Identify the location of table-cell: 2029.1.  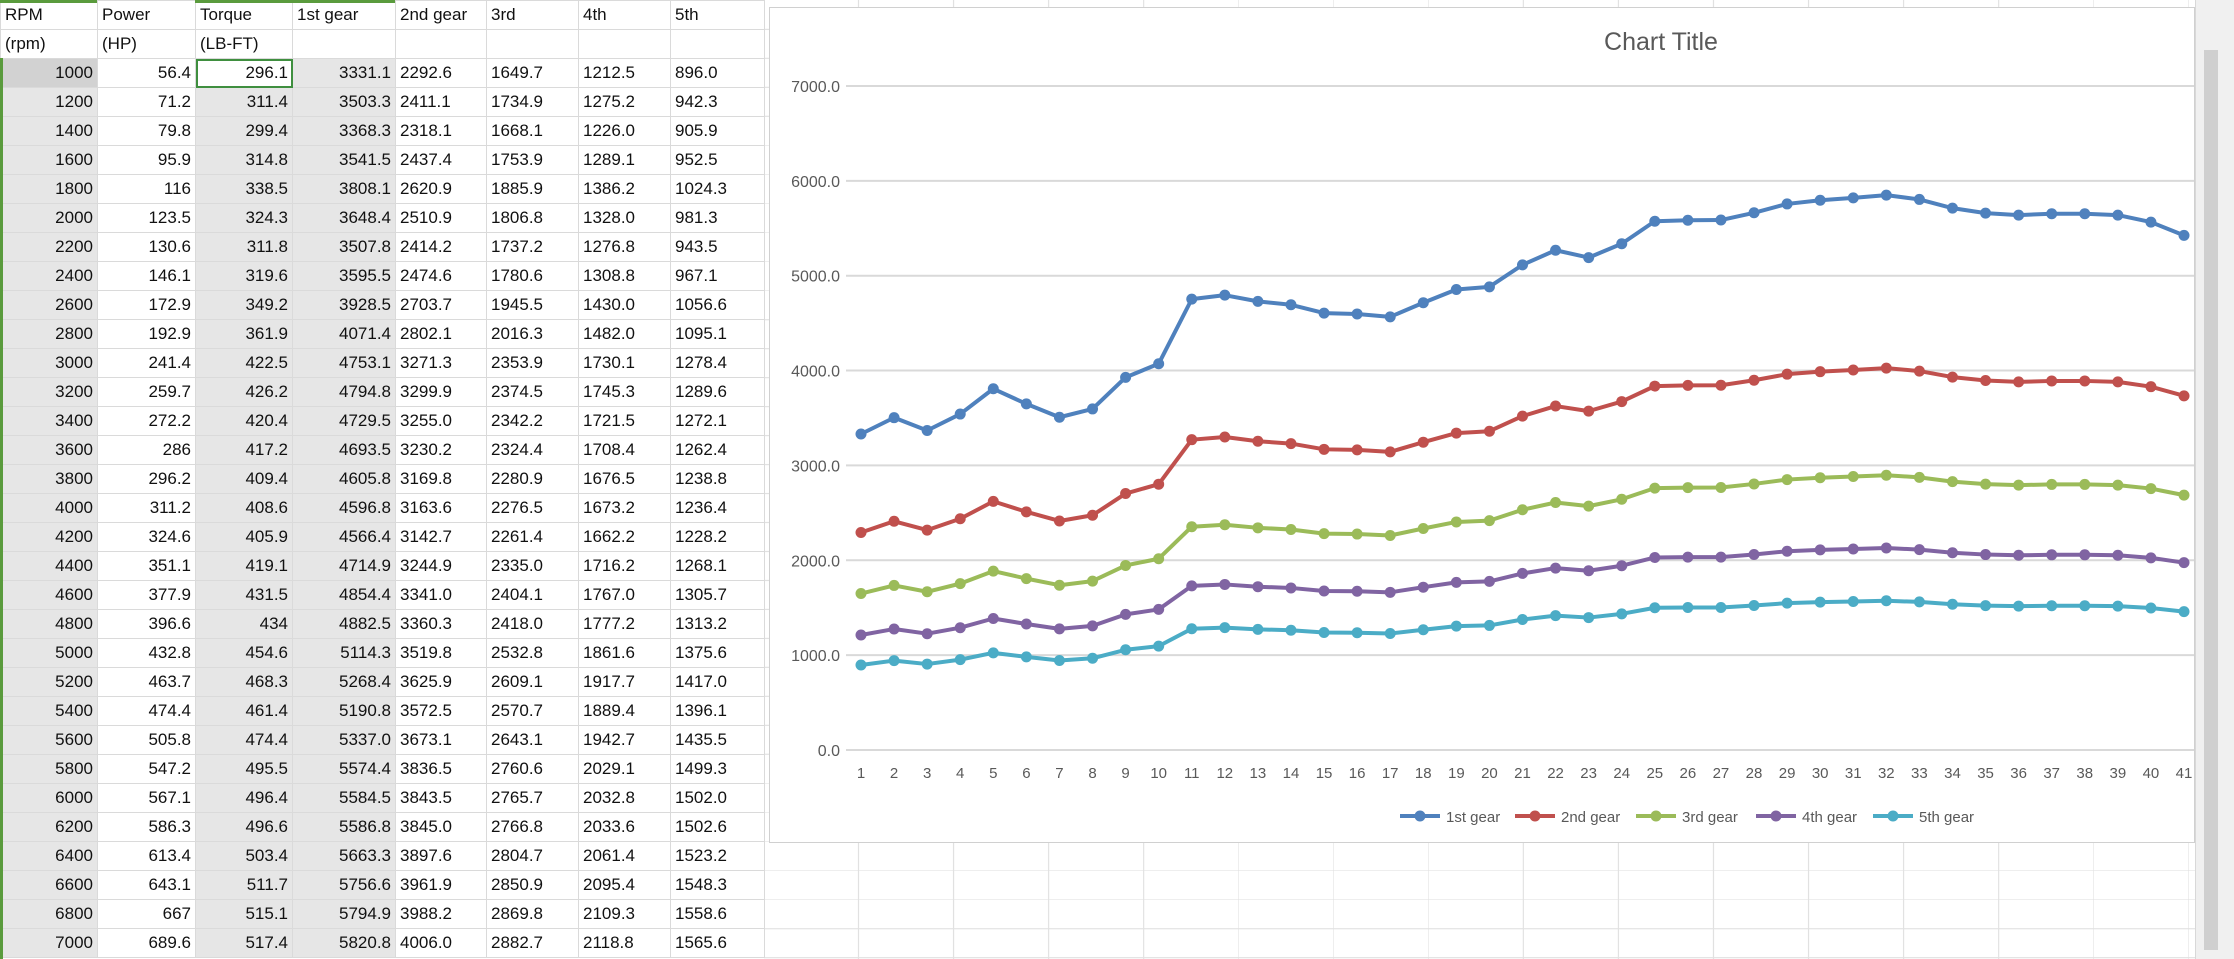
(624, 769).